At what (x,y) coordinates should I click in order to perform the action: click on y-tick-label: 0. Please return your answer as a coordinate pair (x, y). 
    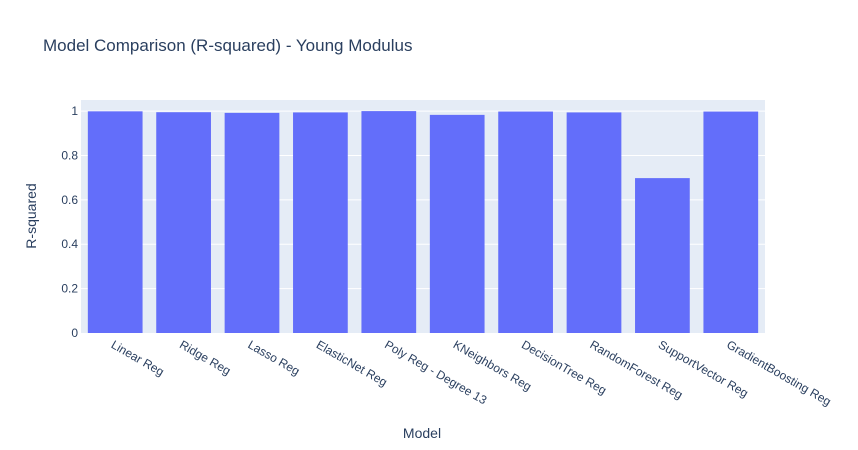
    Looking at the image, I should click on (74, 333).